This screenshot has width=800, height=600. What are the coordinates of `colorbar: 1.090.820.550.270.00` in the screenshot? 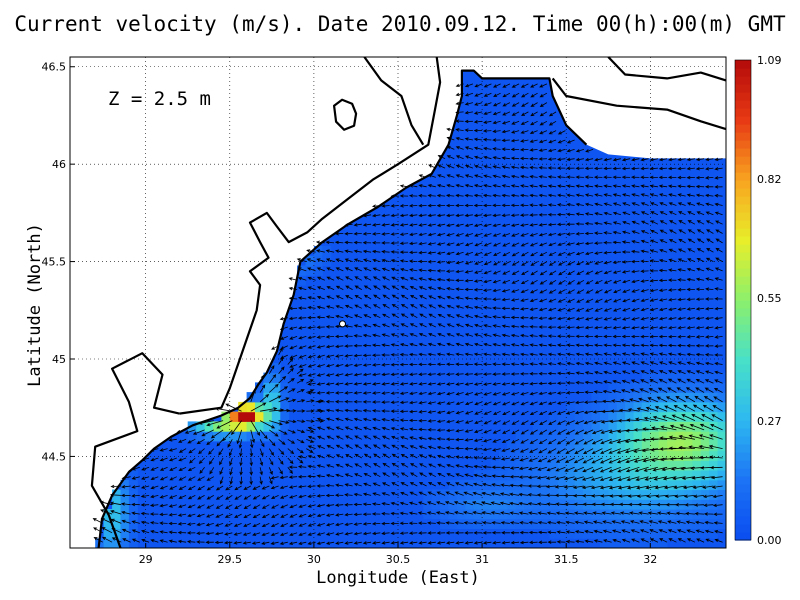 It's located at (758, 300).